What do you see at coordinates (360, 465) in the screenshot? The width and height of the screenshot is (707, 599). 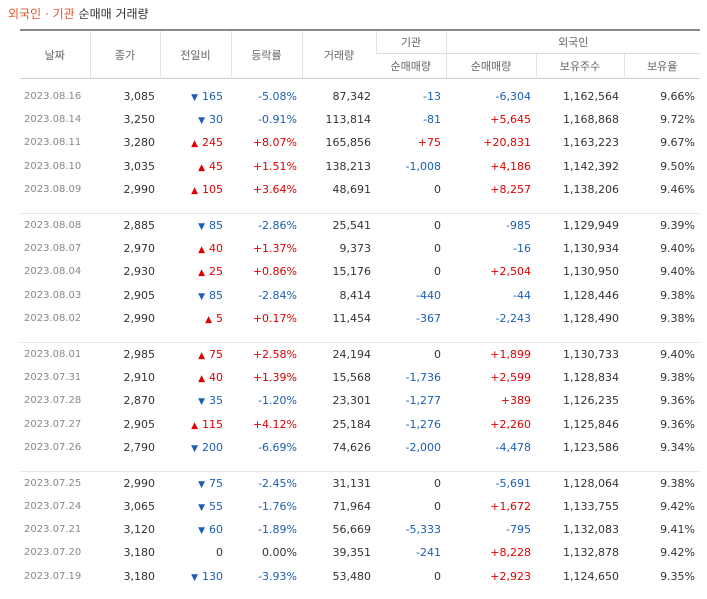 I see `group-spacer` at bounding box center [360, 465].